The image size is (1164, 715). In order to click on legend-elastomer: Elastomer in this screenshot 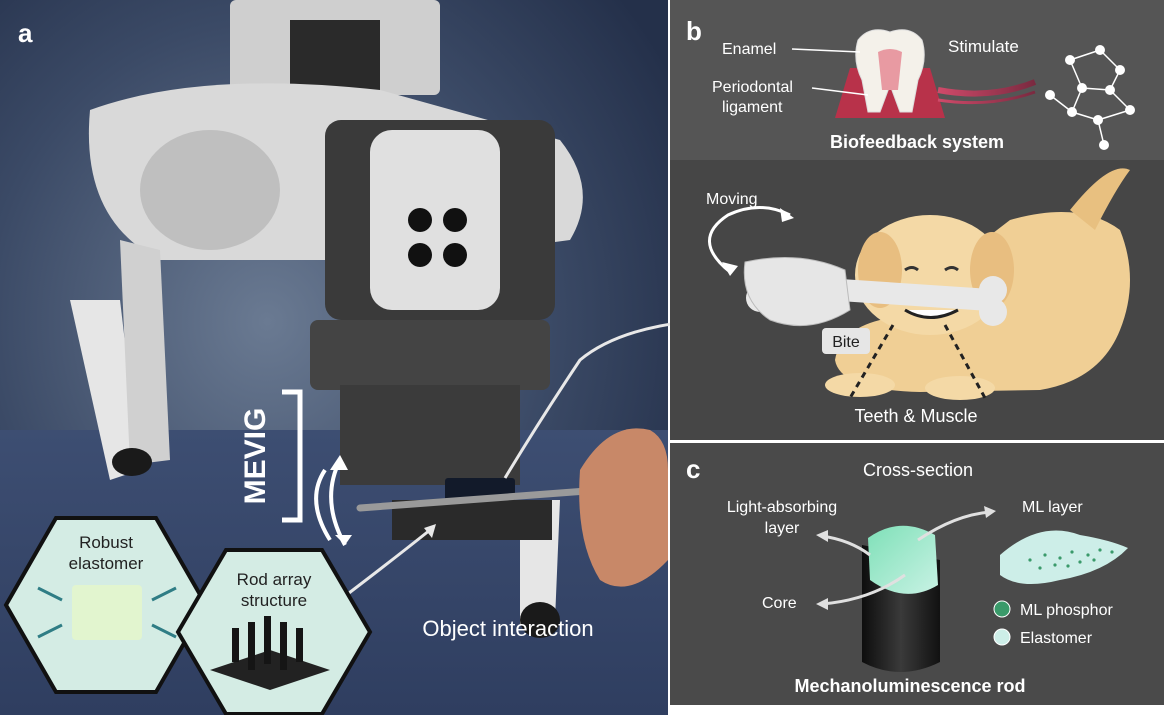, I will do `click(1056, 638)`.